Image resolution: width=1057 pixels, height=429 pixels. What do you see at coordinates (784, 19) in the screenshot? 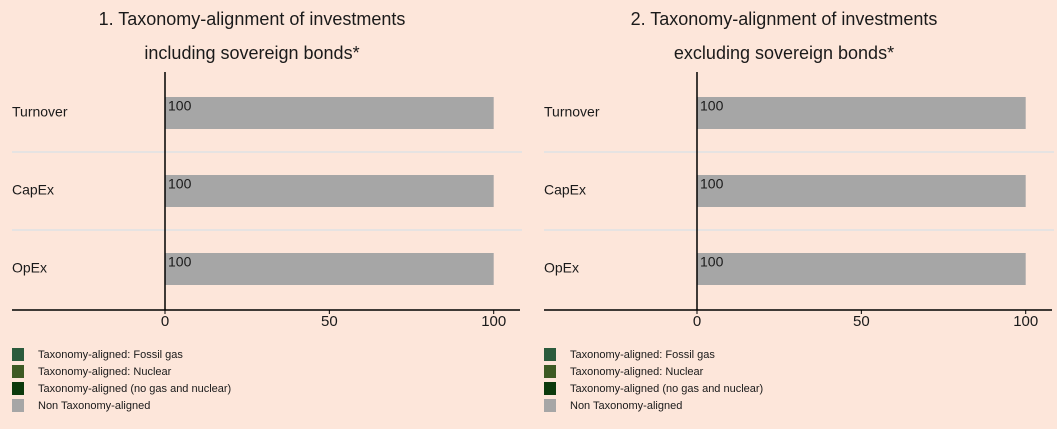
I see `chart-title: 2. Taxonomy-alignment of investments` at bounding box center [784, 19].